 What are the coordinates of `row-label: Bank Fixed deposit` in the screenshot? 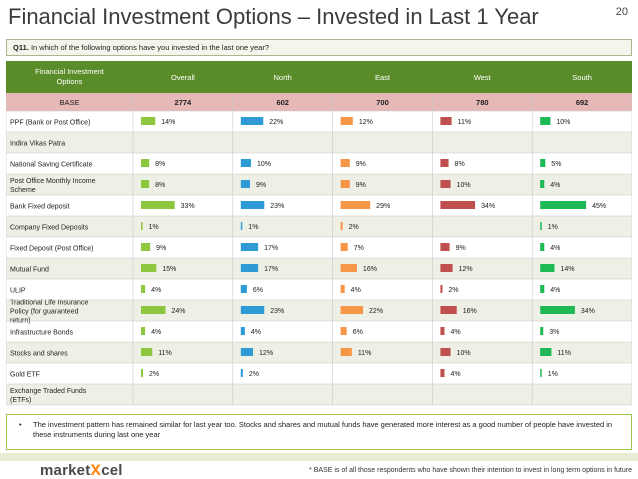 It's located at (40, 207).